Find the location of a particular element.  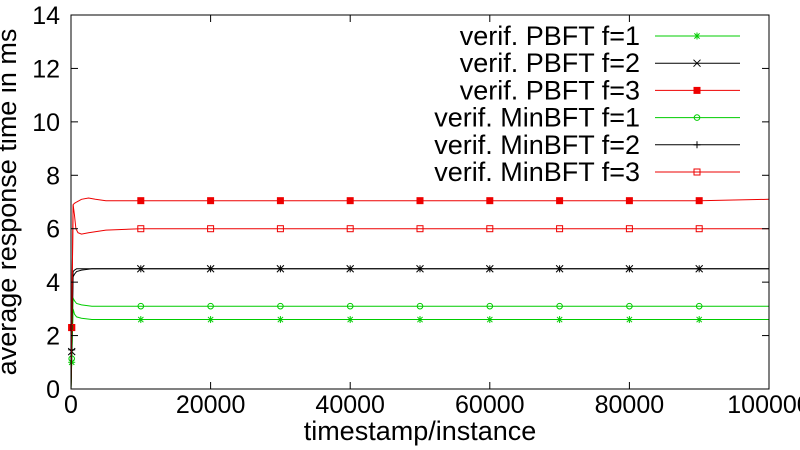

y-tick-label: 4 is located at coordinates (53, 283).